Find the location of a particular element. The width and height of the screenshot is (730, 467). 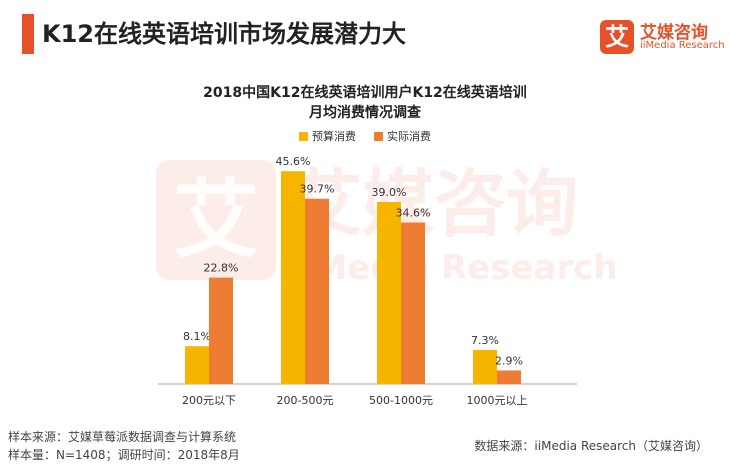

x-tick-label-1: 200-500元 is located at coordinates (305, 400).